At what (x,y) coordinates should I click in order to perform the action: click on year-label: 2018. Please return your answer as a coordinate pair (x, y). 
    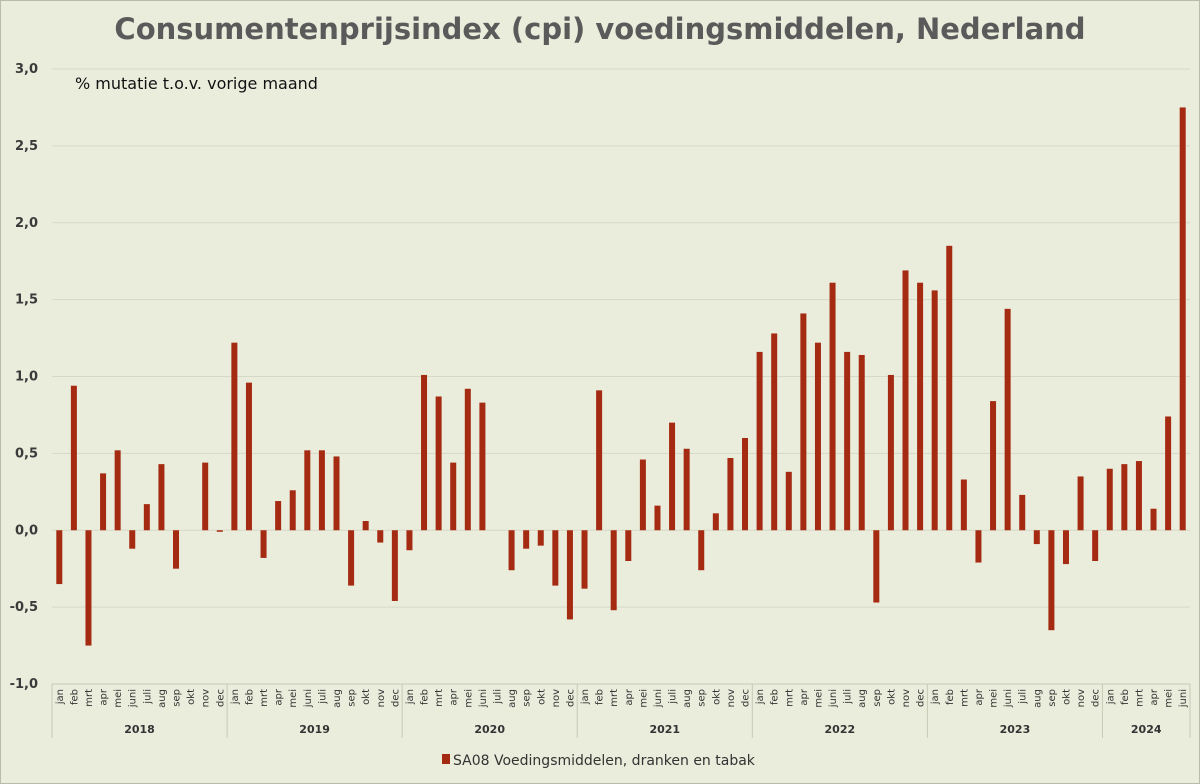
    Looking at the image, I should click on (139, 729).